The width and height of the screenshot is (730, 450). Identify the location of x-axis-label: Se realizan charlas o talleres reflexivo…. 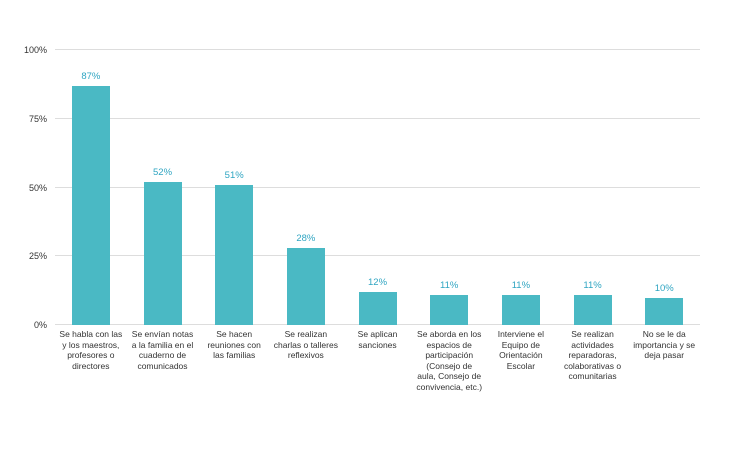
(305, 344).